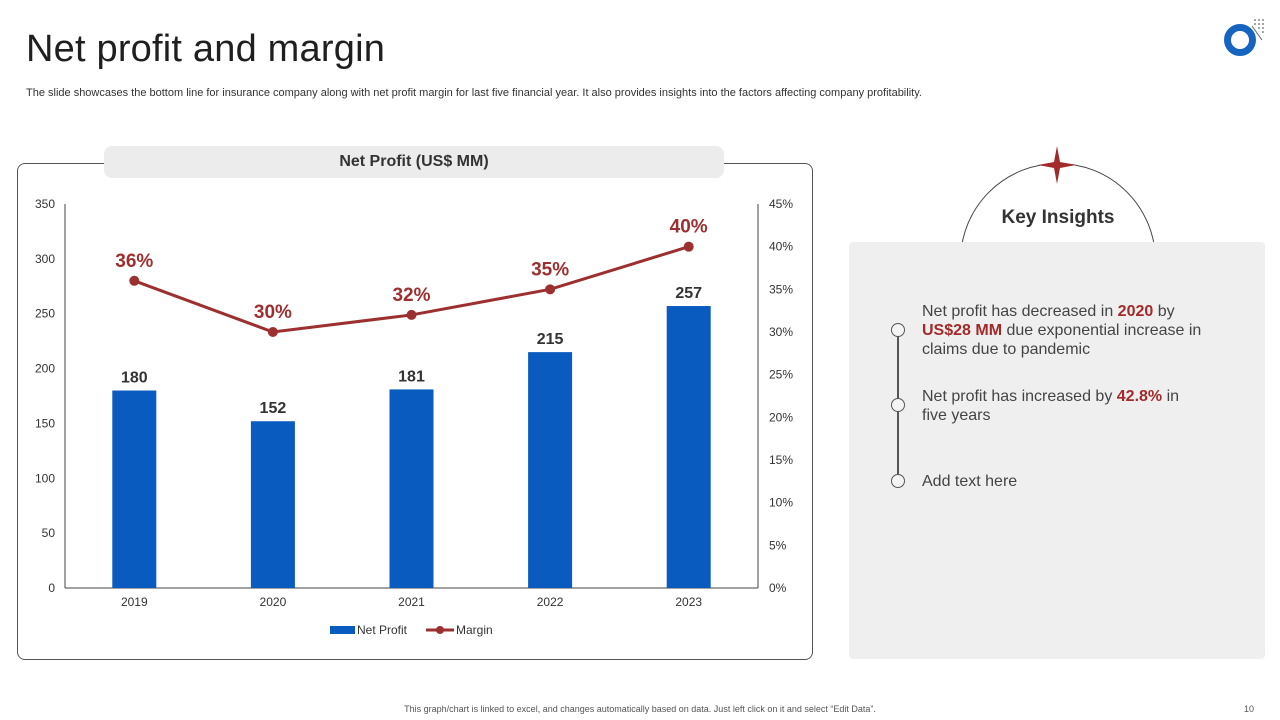  Describe the element at coordinates (273, 312) in the screenshot. I see `margin-data-label: 30%` at that location.